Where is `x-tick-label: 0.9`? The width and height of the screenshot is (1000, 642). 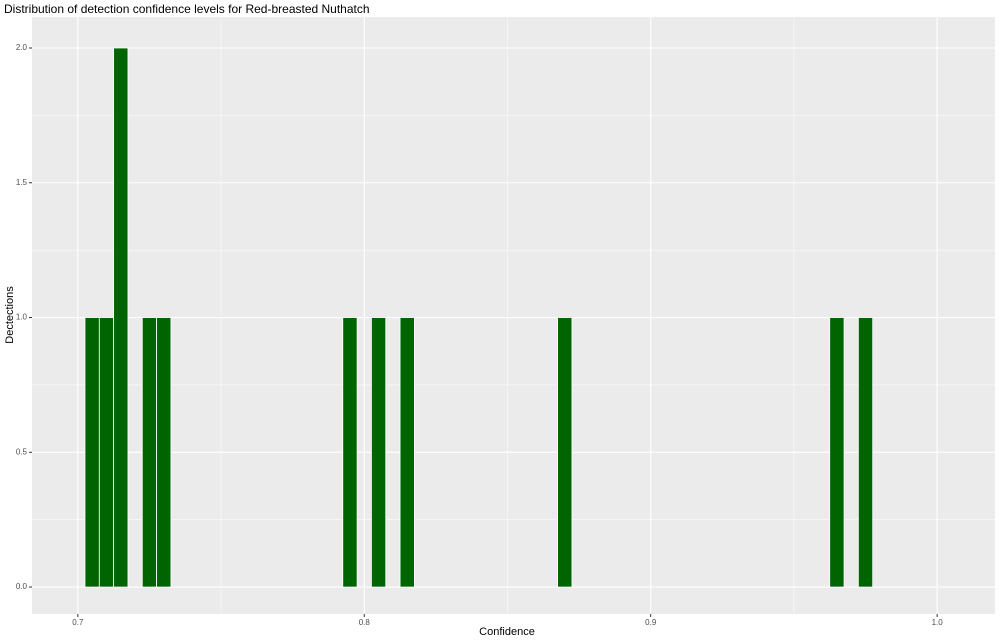 x-tick-label: 0.9 is located at coordinates (651, 622).